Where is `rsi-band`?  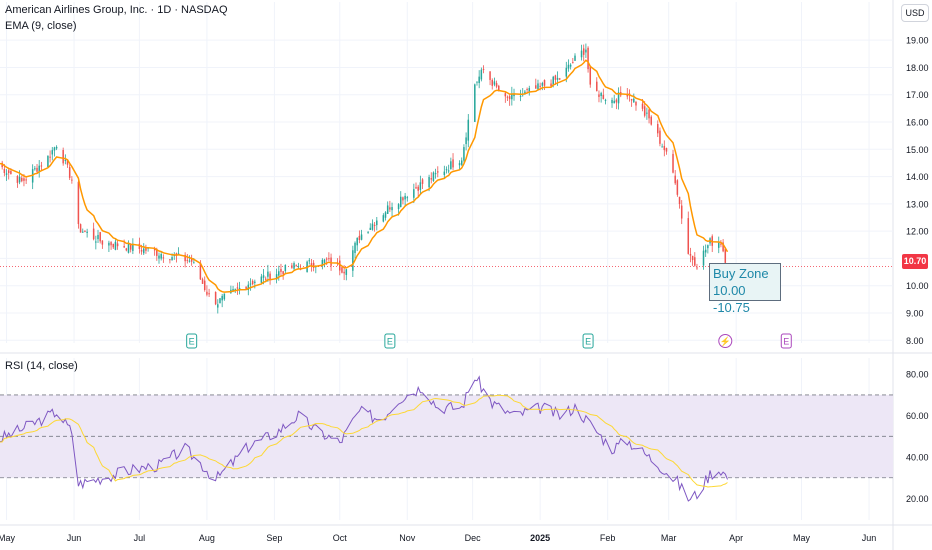 rsi-band is located at coordinates (446, 436).